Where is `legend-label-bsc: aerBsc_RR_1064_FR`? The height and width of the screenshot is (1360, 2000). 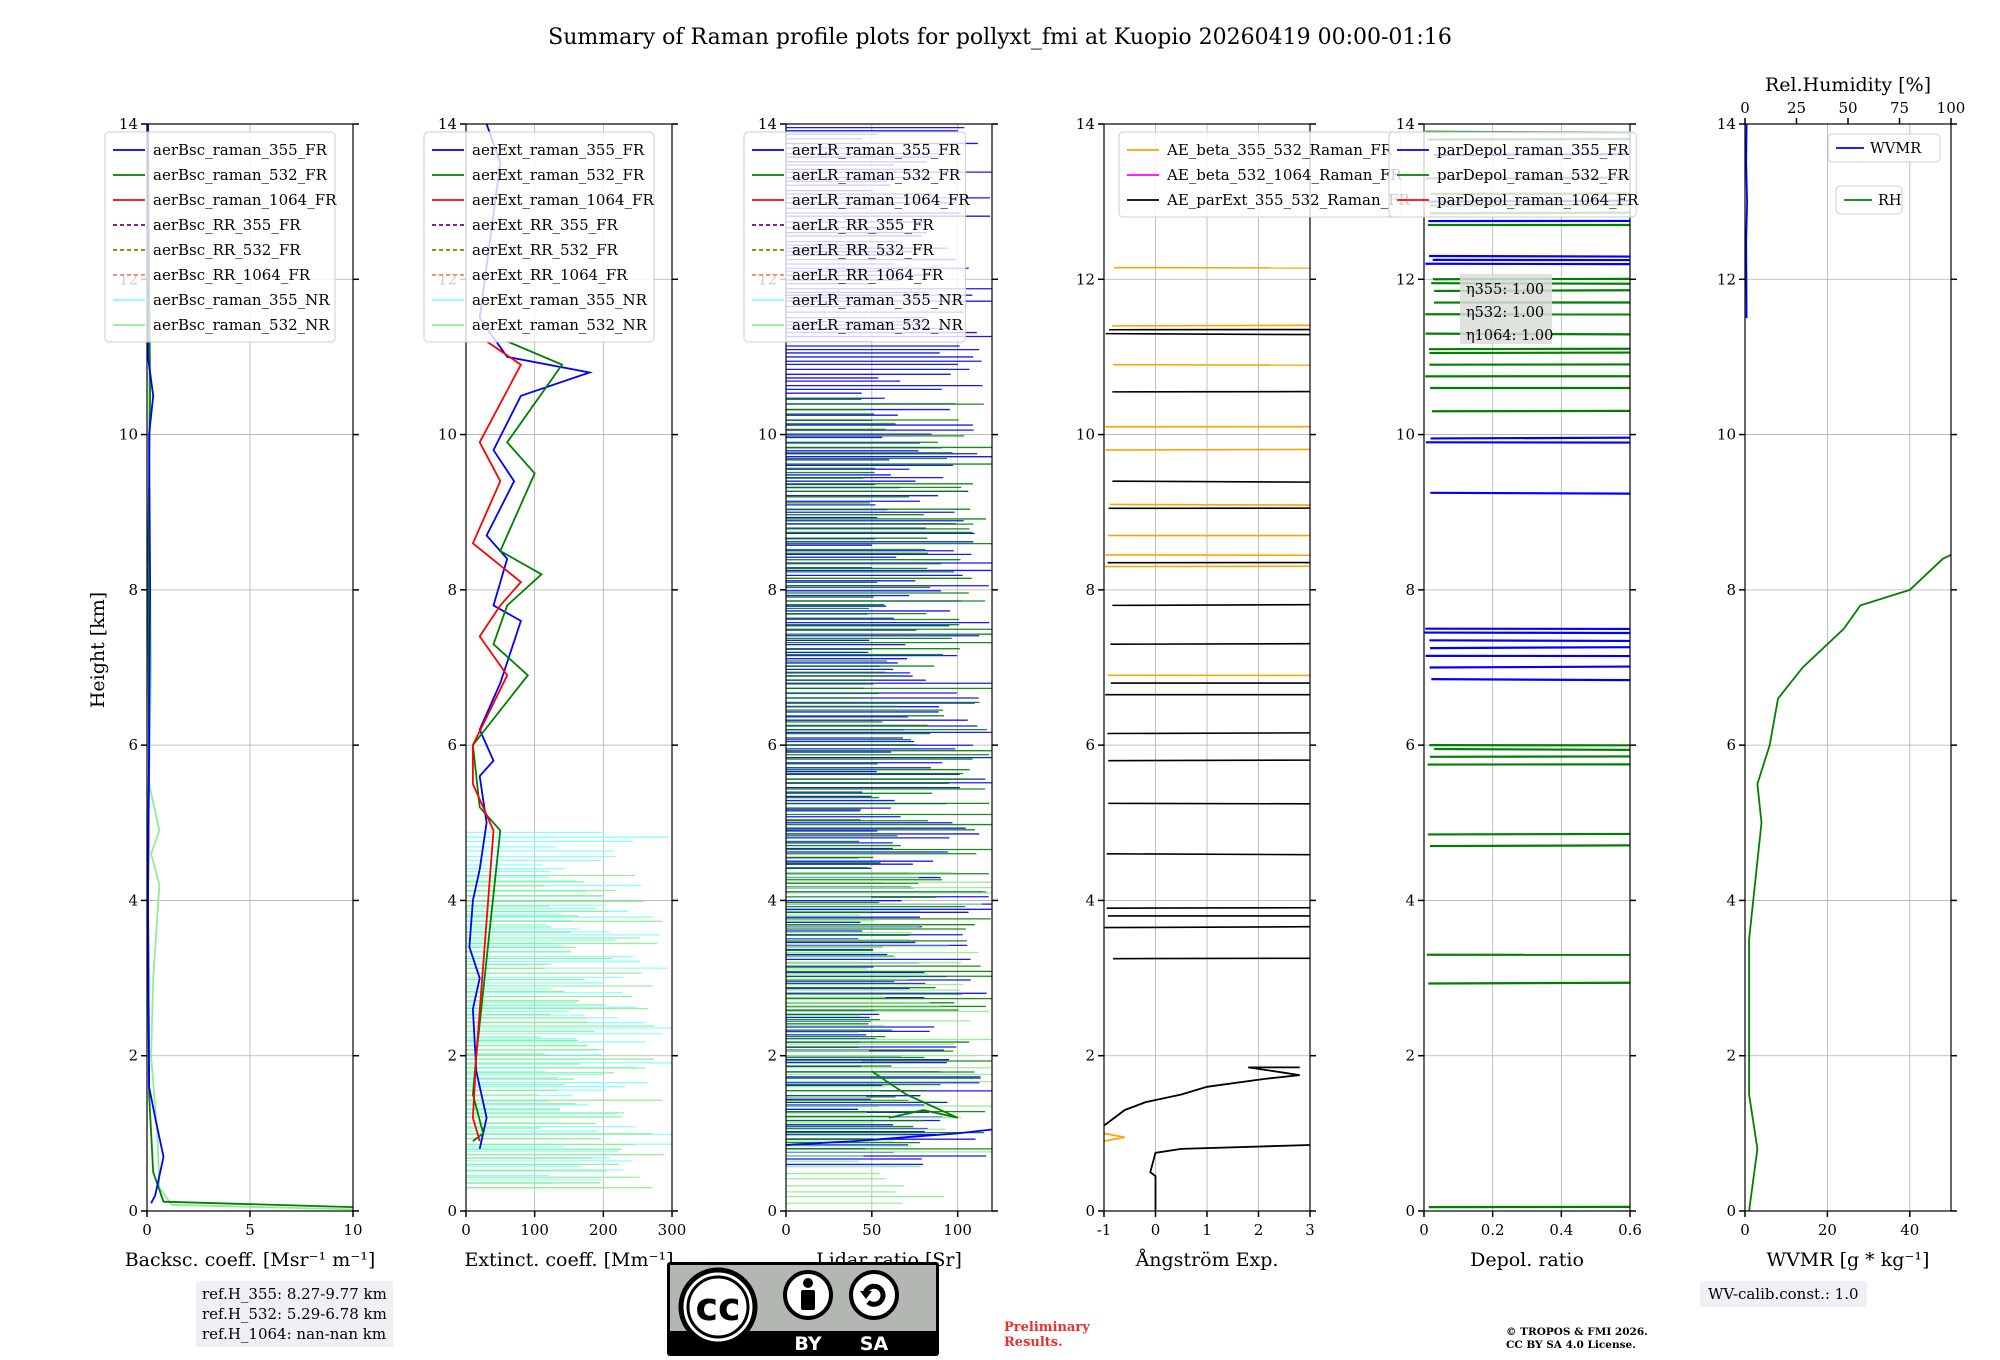 legend-label-bsc: aerBsc_RR_1064_FR is located at coordinates (232, 275).